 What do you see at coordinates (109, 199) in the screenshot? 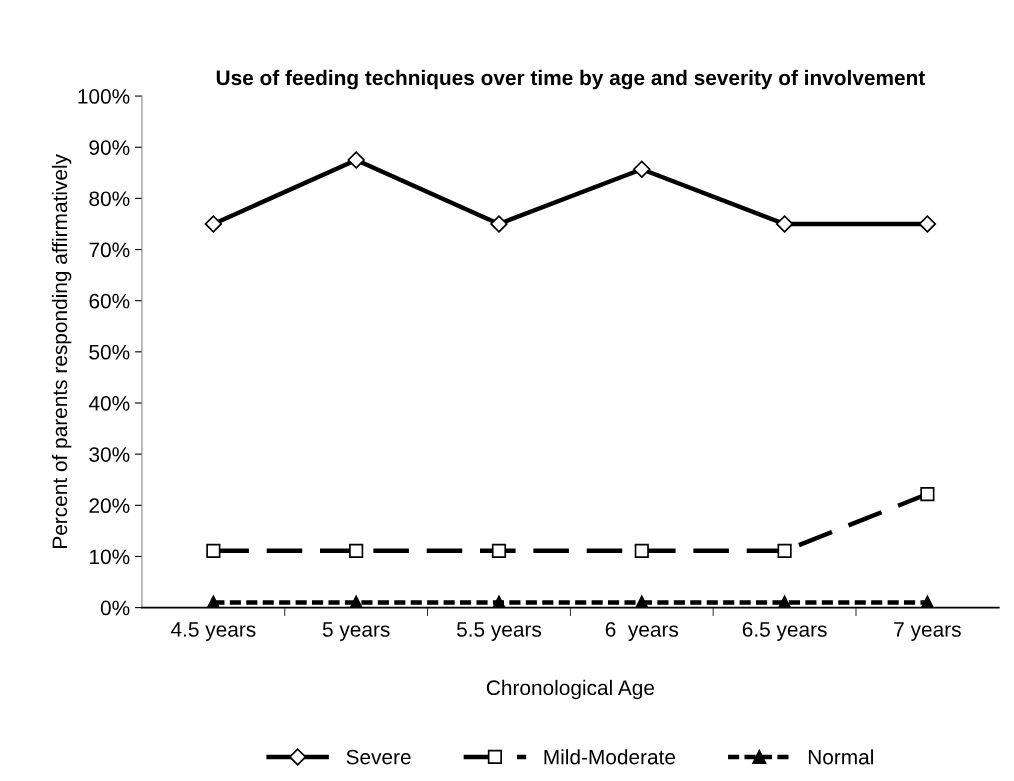
I see `y-tick-label: 80%` at bounding box center [109, 199].